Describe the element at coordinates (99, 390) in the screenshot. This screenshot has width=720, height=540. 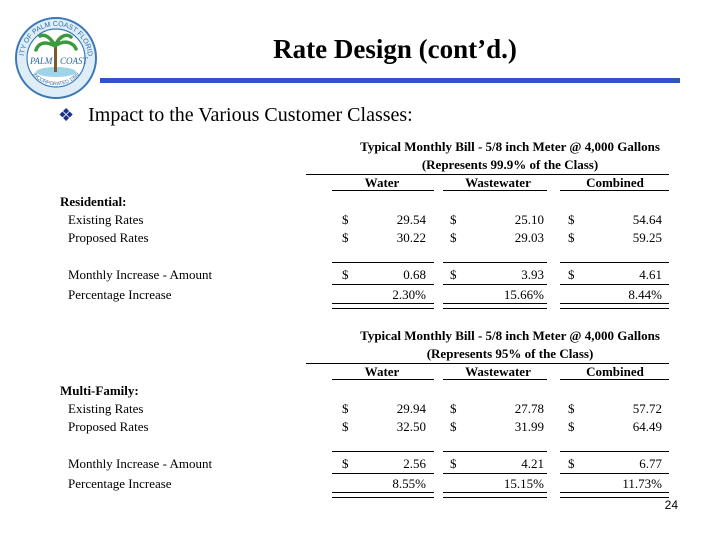
I see `section-label: Multi-Family:` at that location.